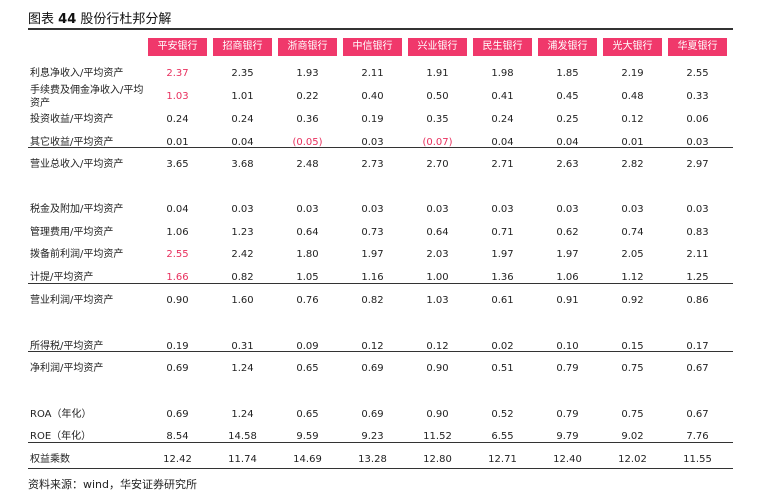 The height and width of the screenshot is (500, 761). What do you see at coordinates (437, 414) in the screenshot?
I see `cell: 0.90` at bounding box center [437, 414].